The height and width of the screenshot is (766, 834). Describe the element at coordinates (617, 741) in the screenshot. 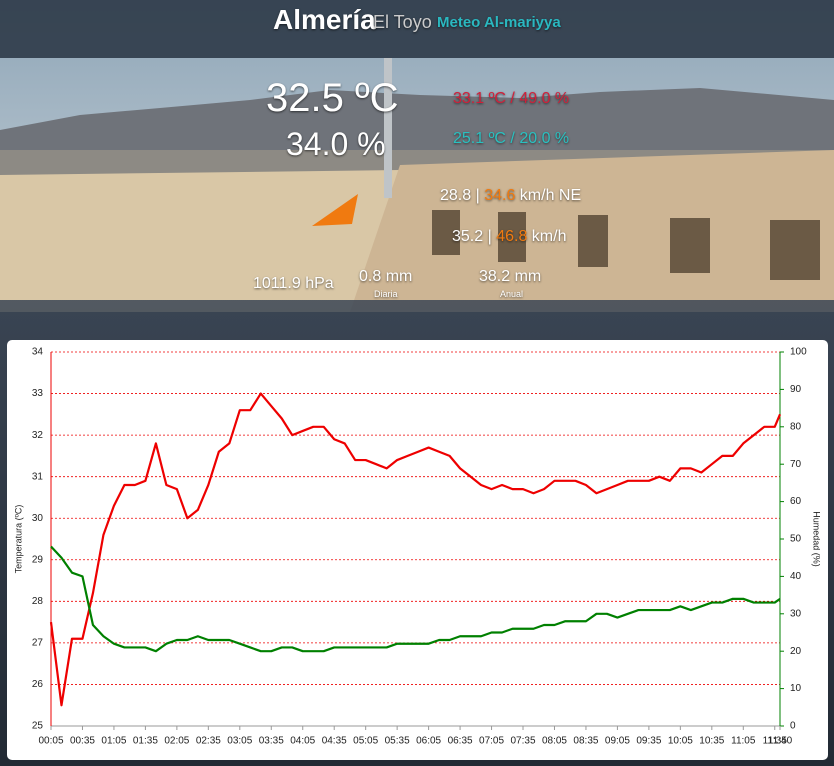

I see `x-tick-label: 09:05` at that location.